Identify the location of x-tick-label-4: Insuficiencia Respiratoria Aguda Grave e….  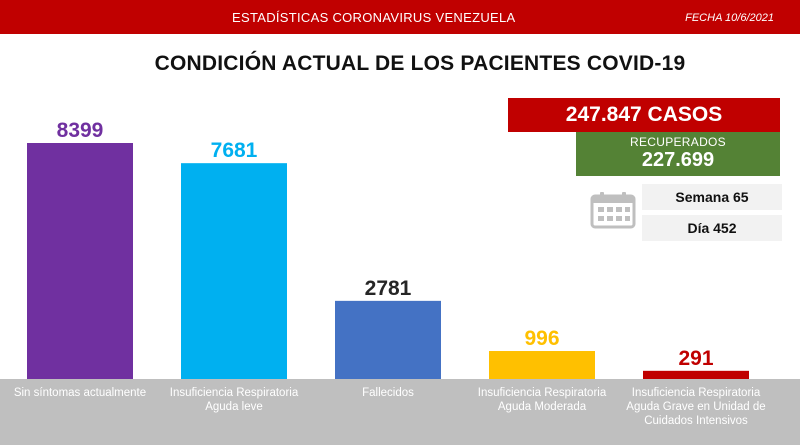
(696, 407).